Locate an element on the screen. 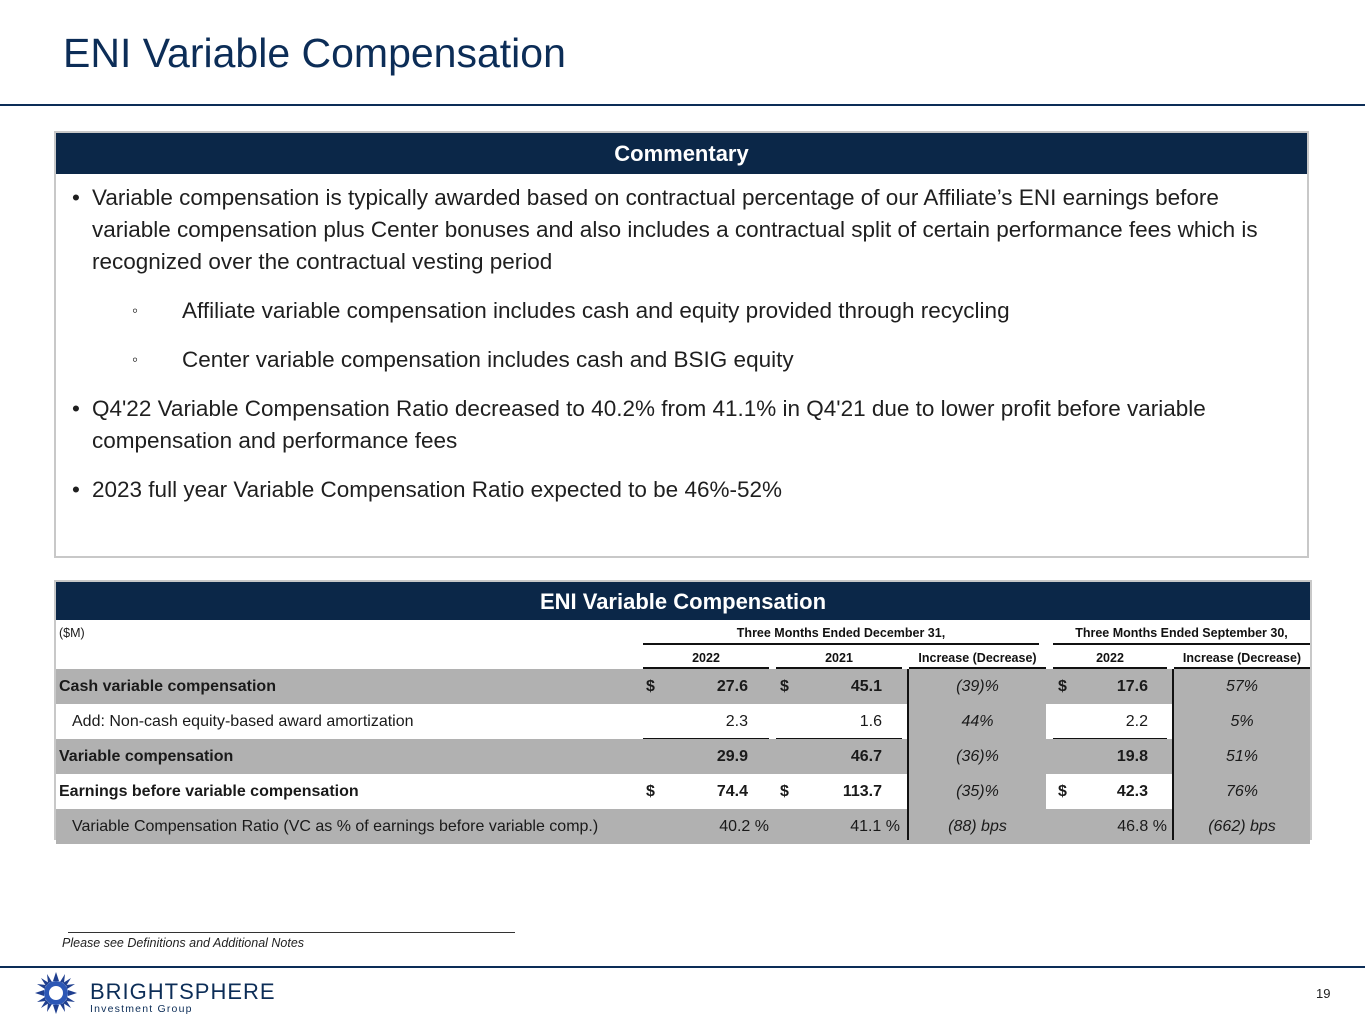  cell-value: 27.6 is located at coordinates (732, 686).